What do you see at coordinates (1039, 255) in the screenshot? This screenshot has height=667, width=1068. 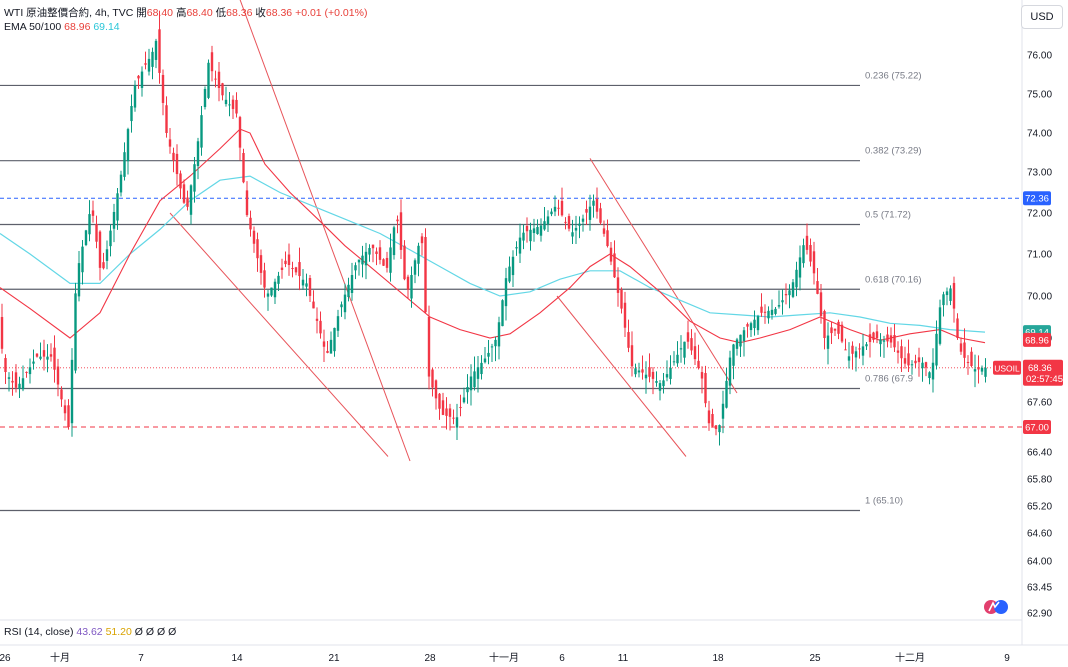 I see `y-tick-label: 71.00` at bounding box center [1039, 255].